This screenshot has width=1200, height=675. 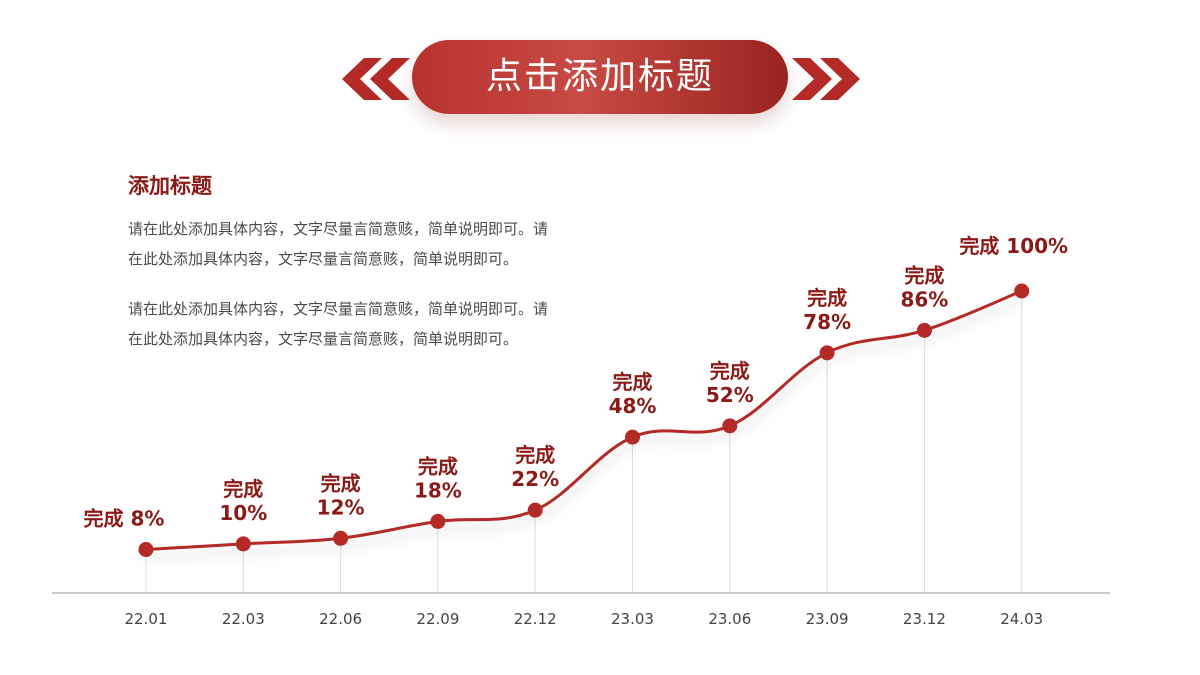 I want to click on data-label: 完成 10%, so click(x=243, y=501).